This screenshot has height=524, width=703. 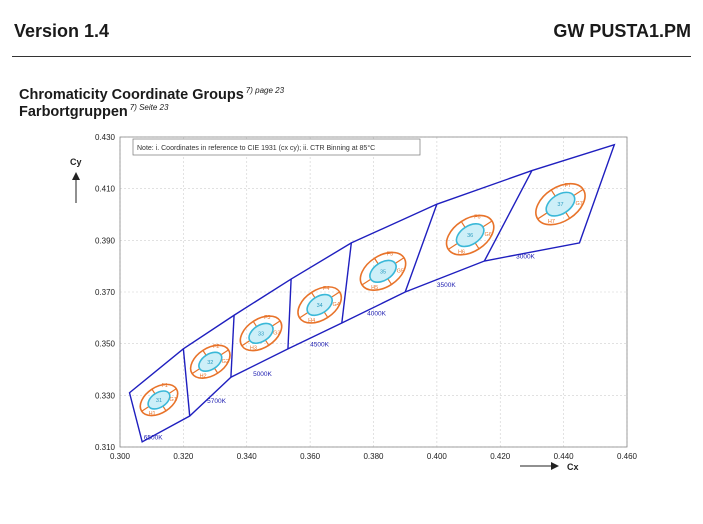 I want to click on y-tick-label: 0.310, so click(x=105, y=447).